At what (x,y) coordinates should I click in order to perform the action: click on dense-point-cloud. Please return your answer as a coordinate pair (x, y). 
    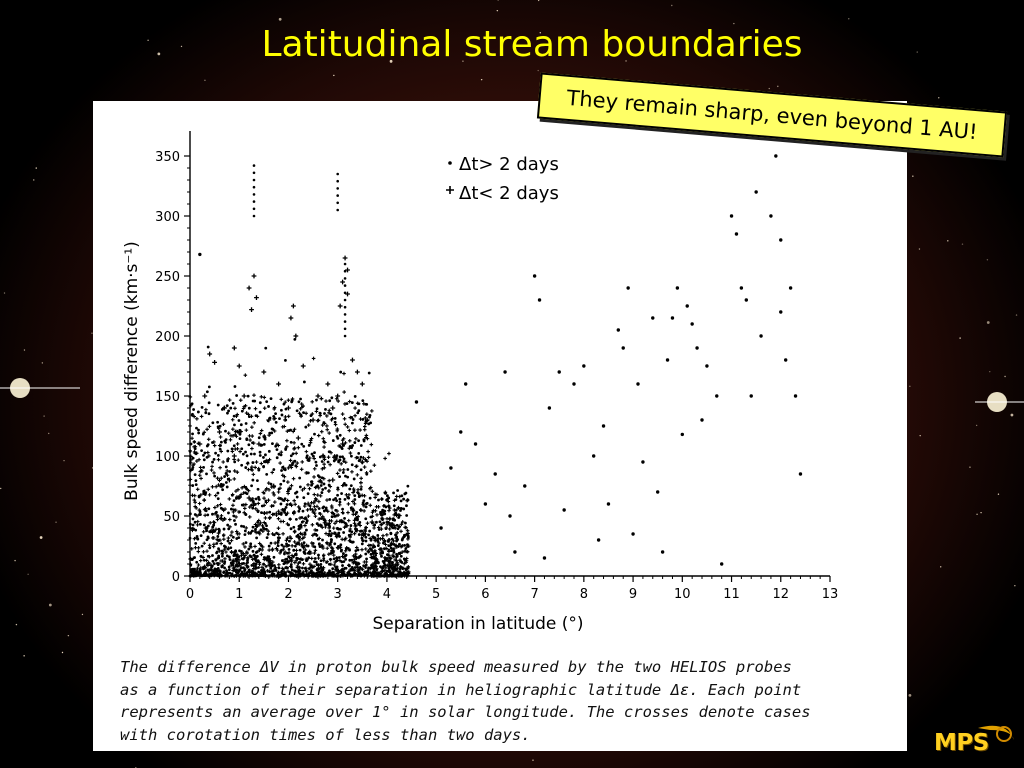
    Looking at the image, I should click on (299, 371).